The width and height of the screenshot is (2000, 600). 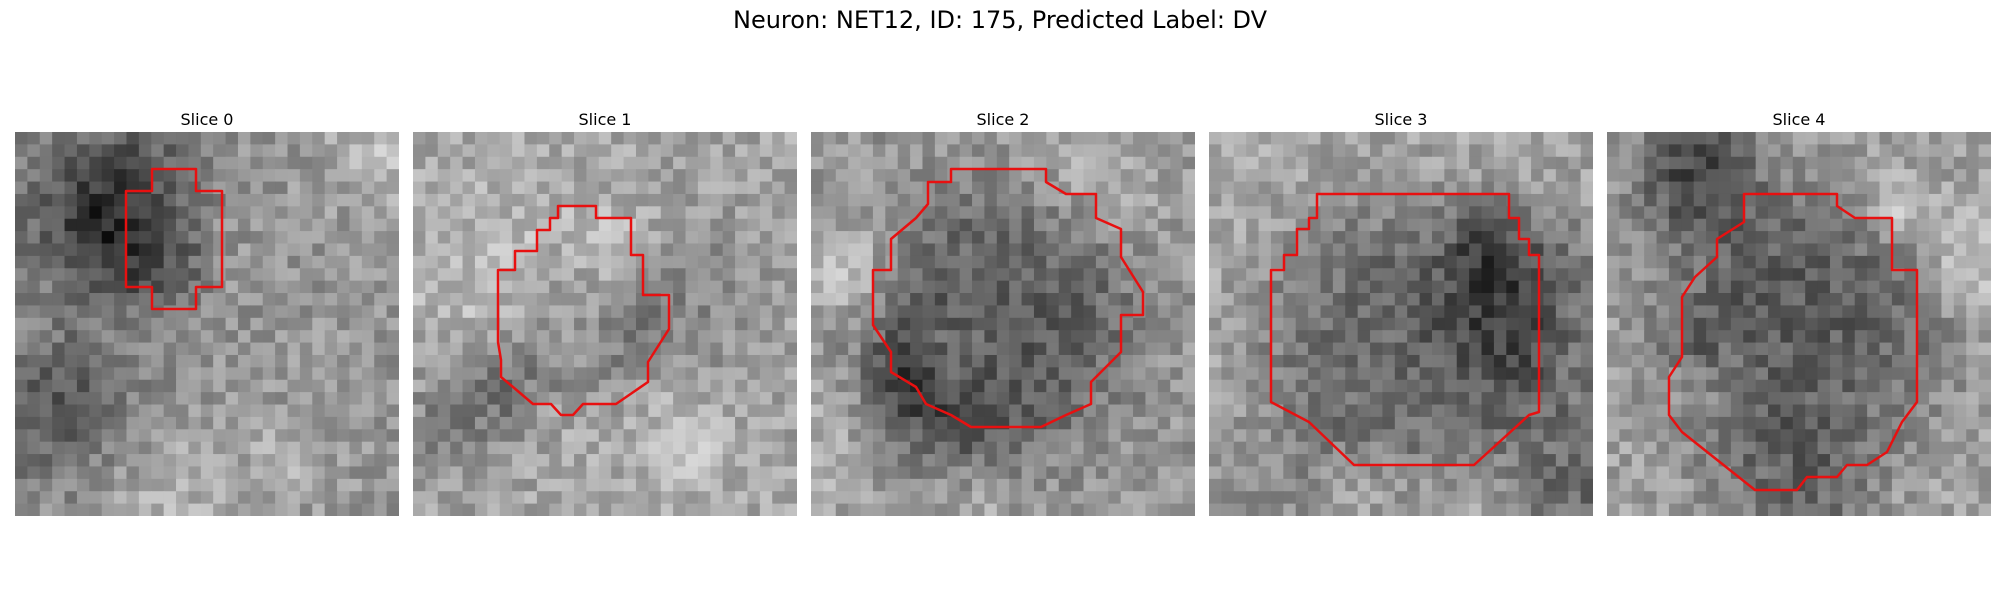 What do you see at coordinates (1401, 312) in the screenshot?
I see `slice-panel-3: Slice 3` at bounding box center [1401, 312].